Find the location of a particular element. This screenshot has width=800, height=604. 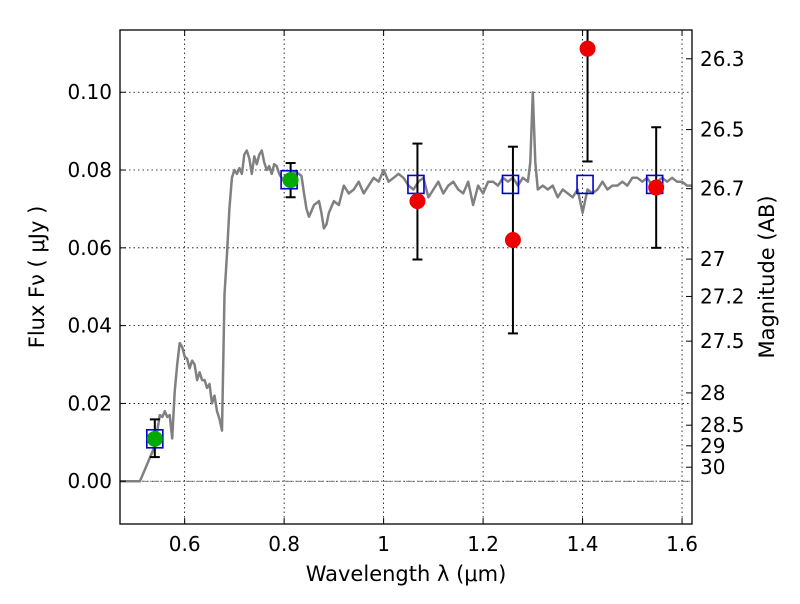

y-tick-label: 0.04 is located at coordinates (89, 326).